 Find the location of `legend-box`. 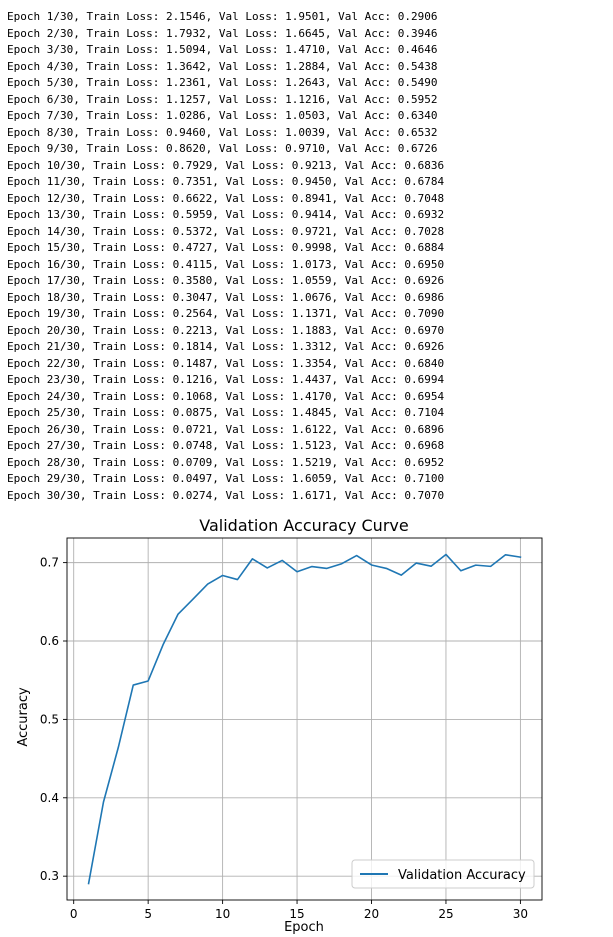

legend-box is located at coordinates (443, 874).